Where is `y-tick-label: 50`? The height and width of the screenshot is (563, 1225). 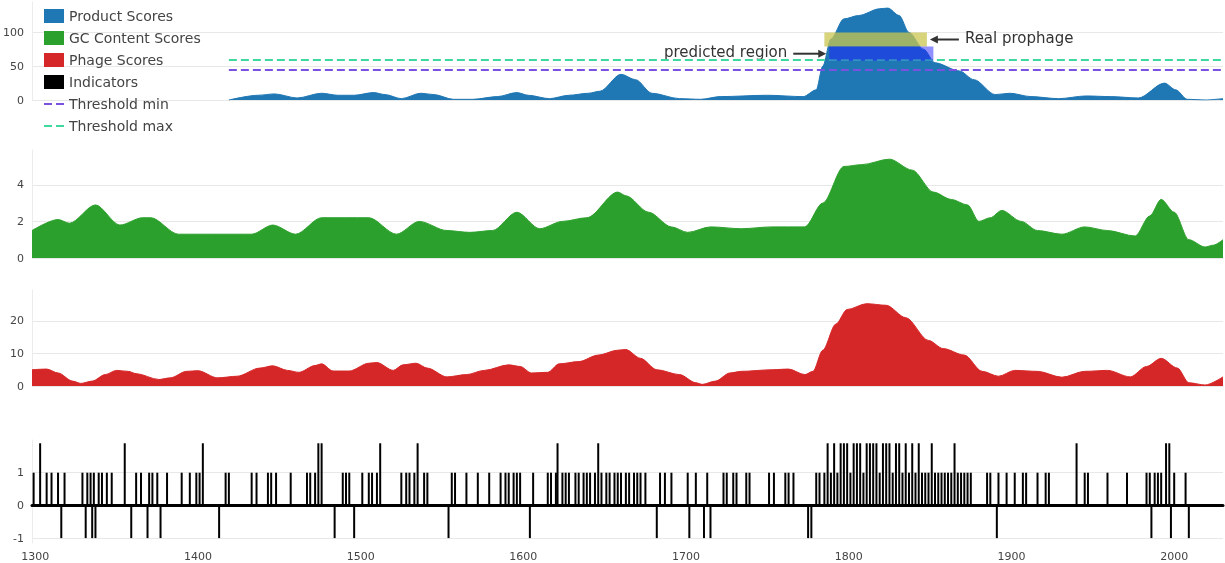
y-tick-label: 50 is located at coordinates (17, 66).